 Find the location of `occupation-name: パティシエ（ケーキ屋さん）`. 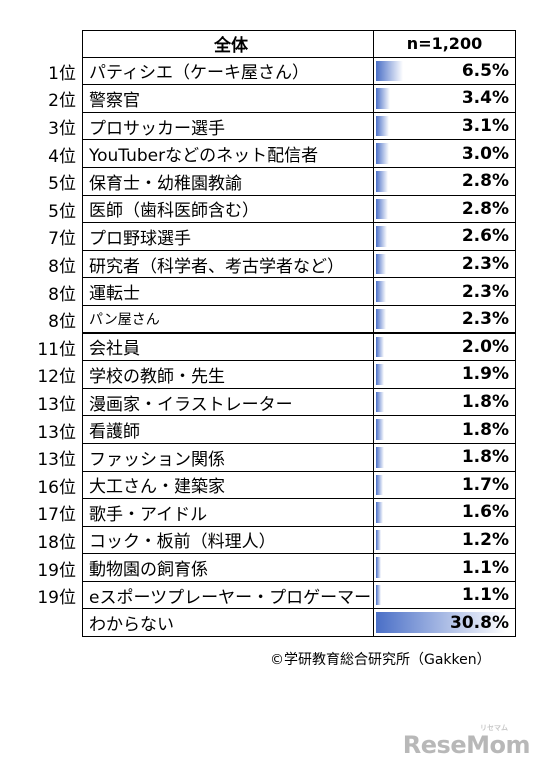

occupation-name: パティシエ（ケーキ屋さん） is located at coordinates (228, 71).